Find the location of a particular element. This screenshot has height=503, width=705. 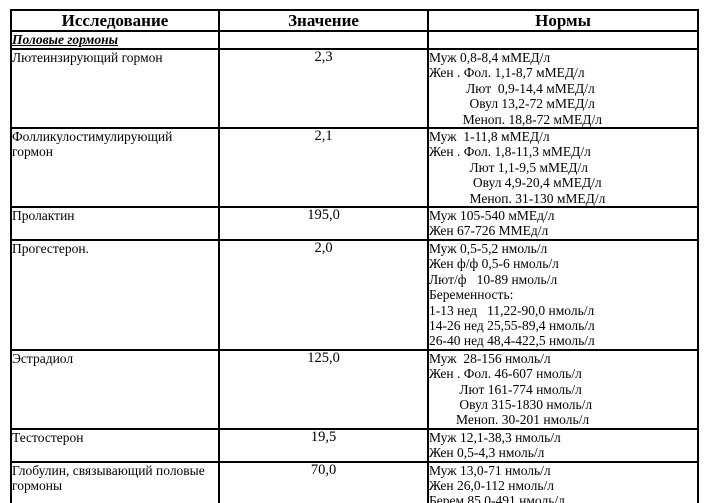

test-name-cell: Прогестерон. is located at coordinates (115, 294).